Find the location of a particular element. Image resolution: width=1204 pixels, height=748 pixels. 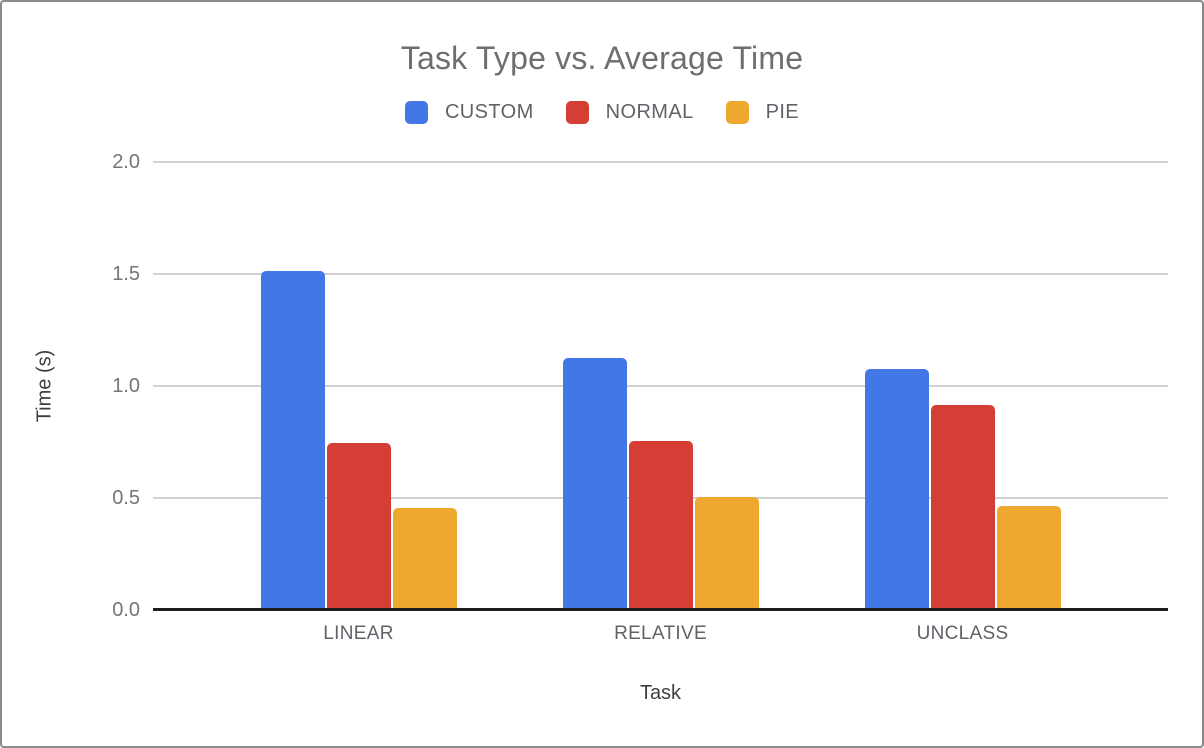

legend-item-label: CUSTOM is located at coordinates (489, 112).